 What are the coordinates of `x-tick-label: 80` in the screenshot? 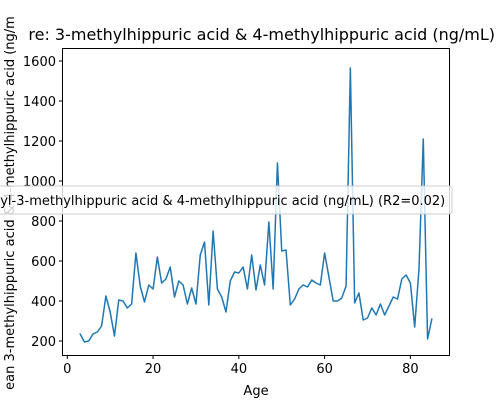 It's located at (410, 369).